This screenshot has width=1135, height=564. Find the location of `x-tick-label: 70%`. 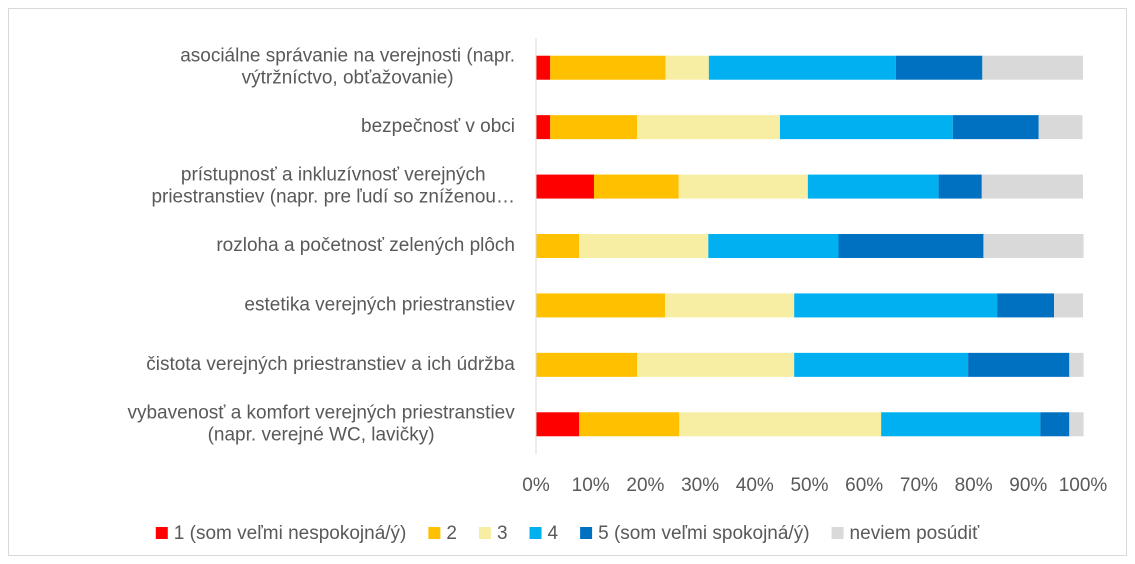

x-tick-label: 70% is located at coordinates (919, 485).